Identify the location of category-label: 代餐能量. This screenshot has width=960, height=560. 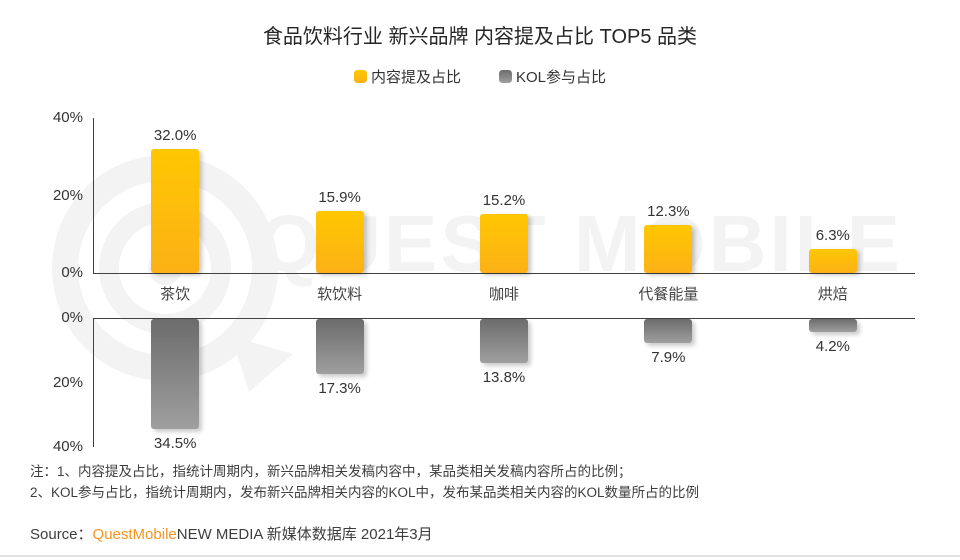
(668, 294).